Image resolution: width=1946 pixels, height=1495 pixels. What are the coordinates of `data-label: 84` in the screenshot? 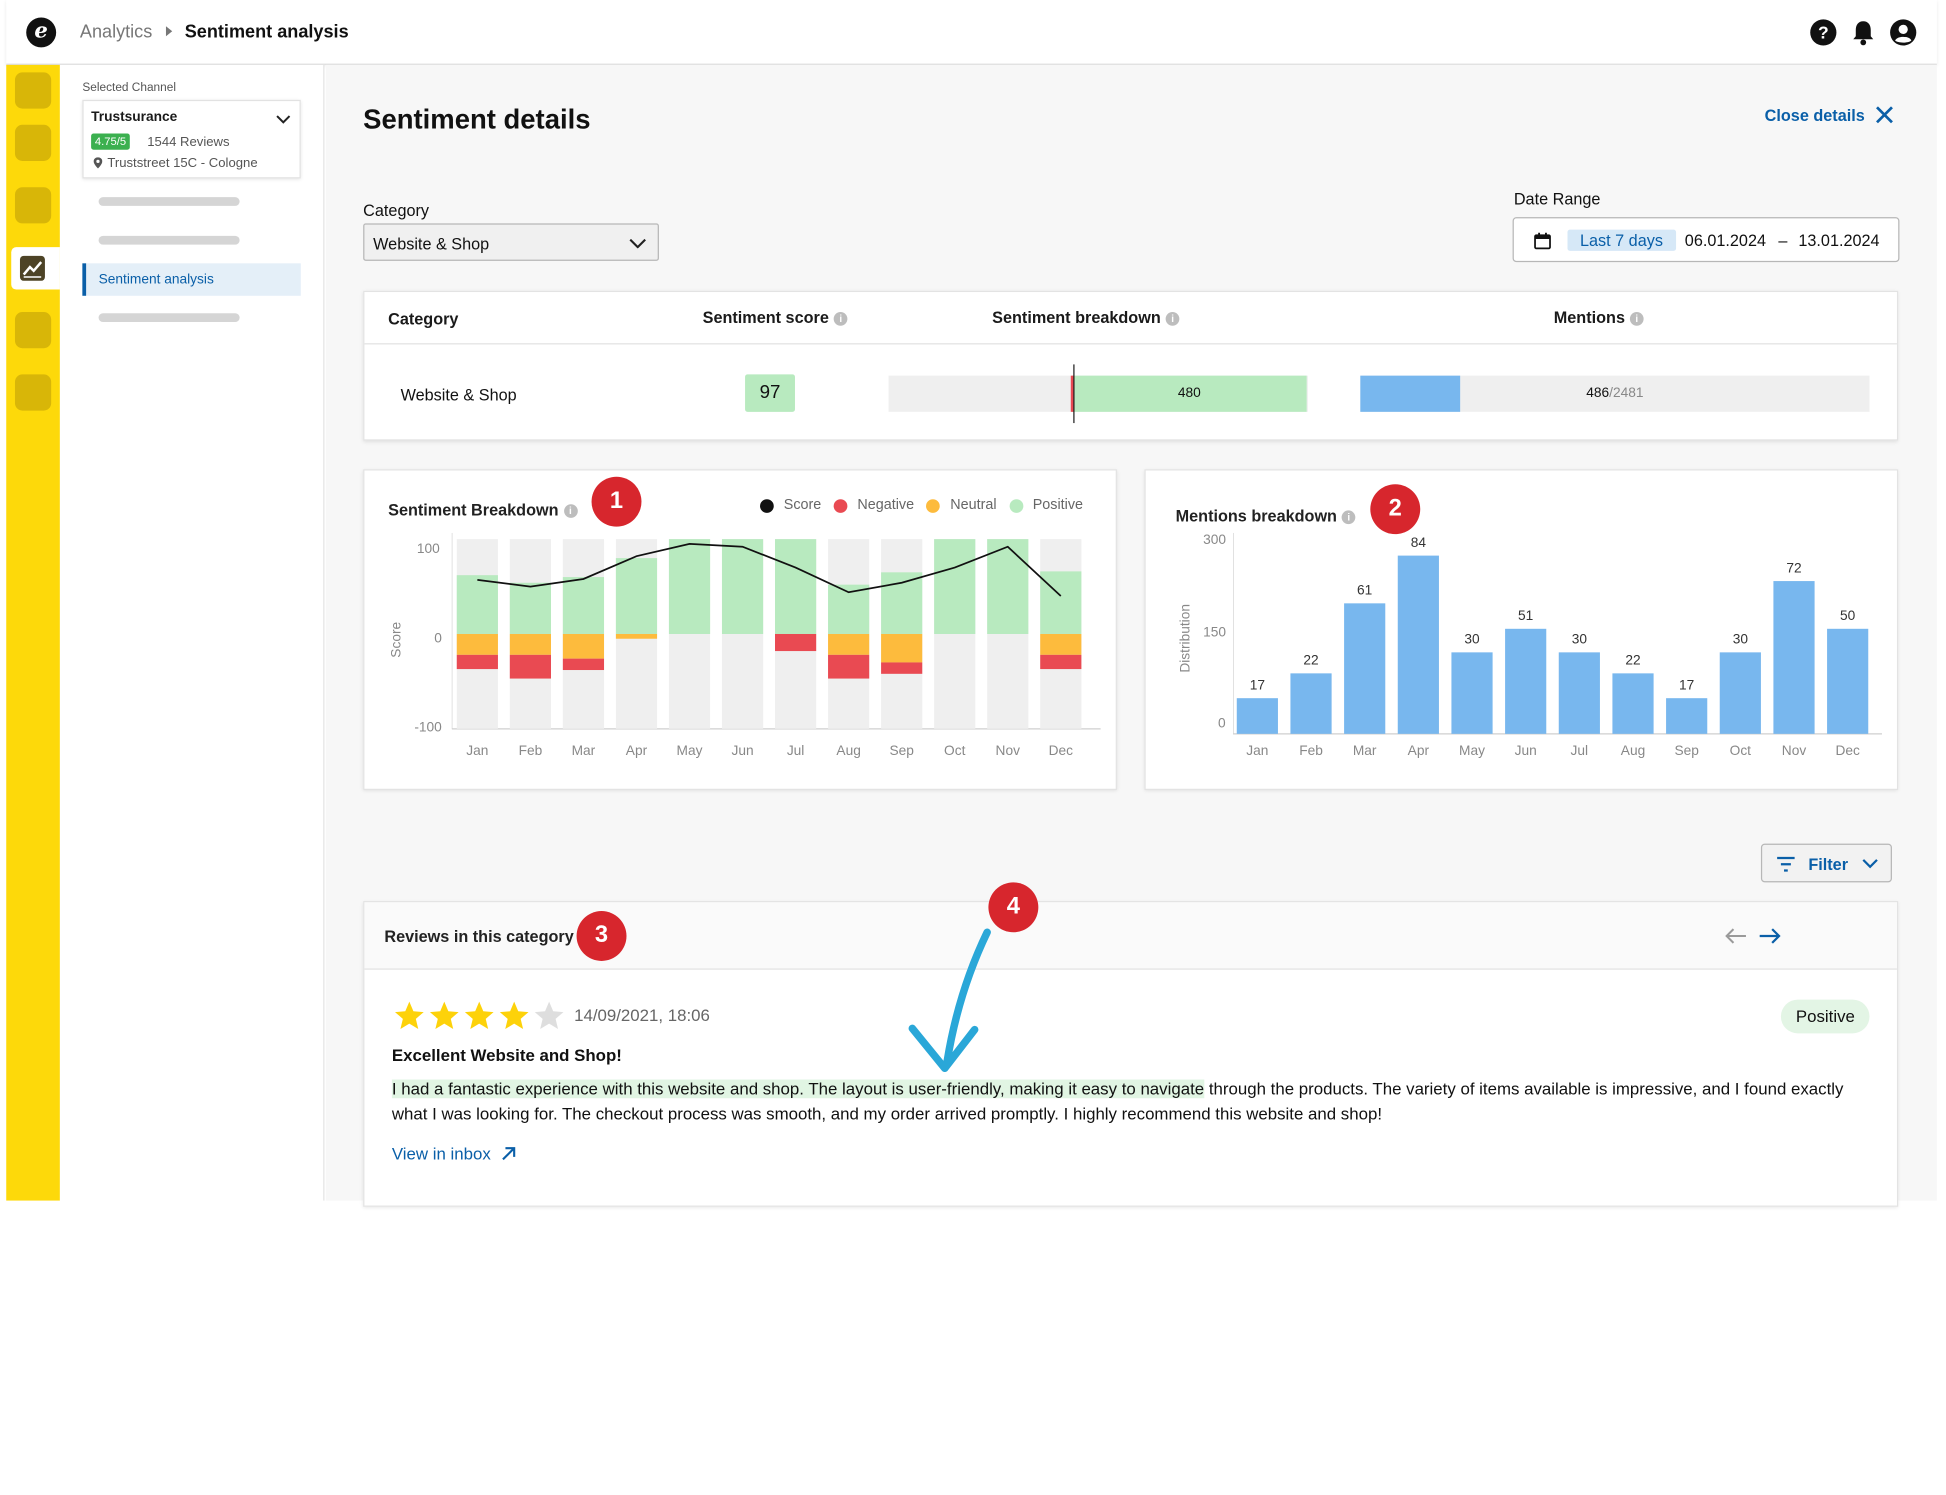 It's located at (1419, 542).